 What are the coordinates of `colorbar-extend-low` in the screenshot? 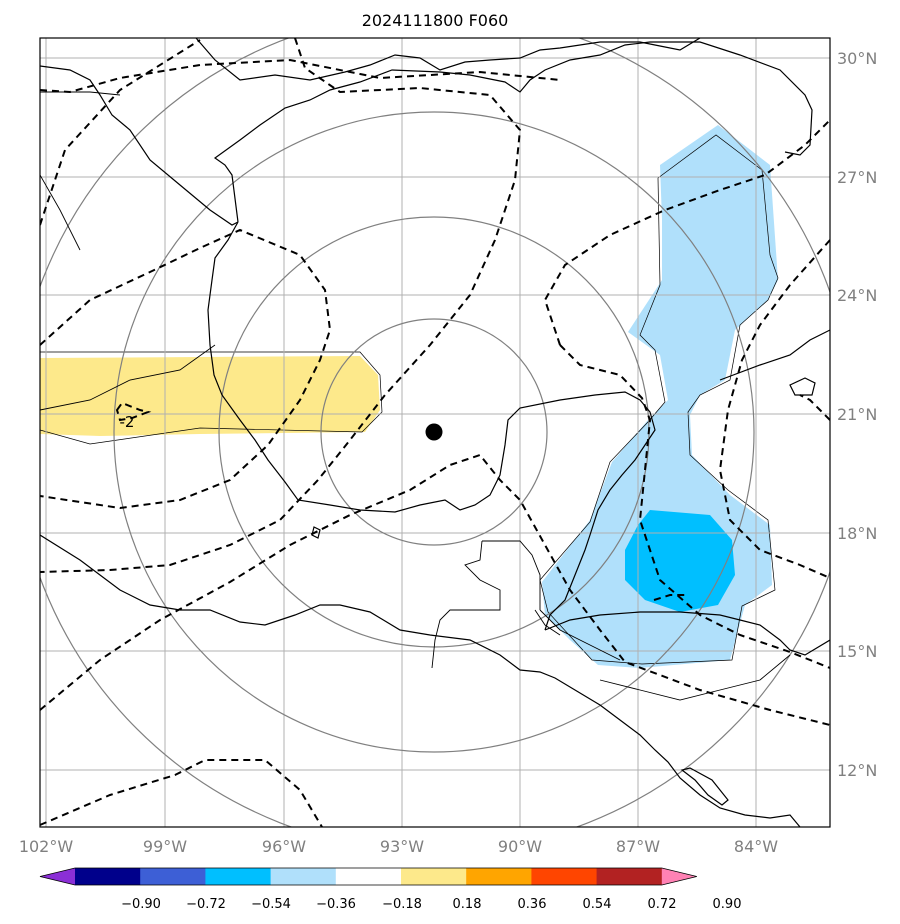 It's located at (57, 876).